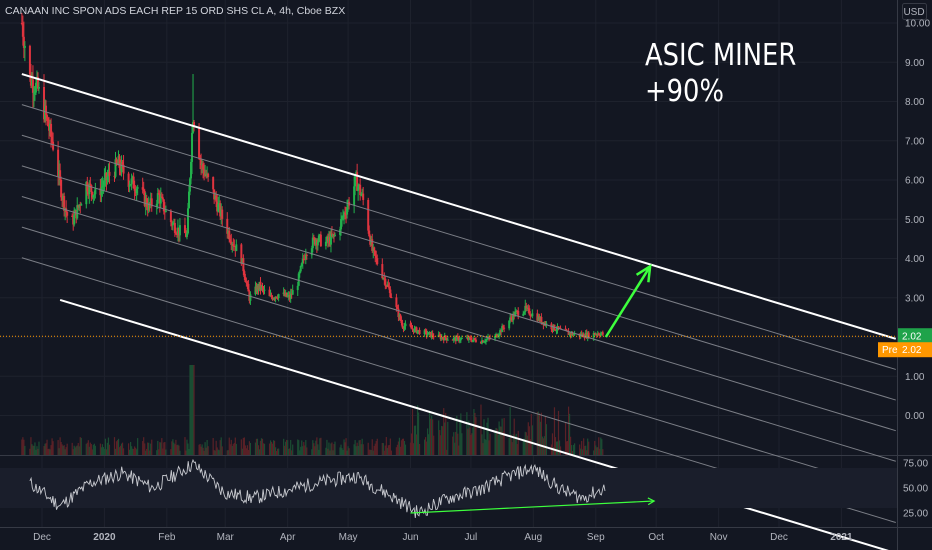  What do you see at coordinates (596, 537) in the screenshot?
I see `time-tick-label: Sep` at bounding box center [596, 537].